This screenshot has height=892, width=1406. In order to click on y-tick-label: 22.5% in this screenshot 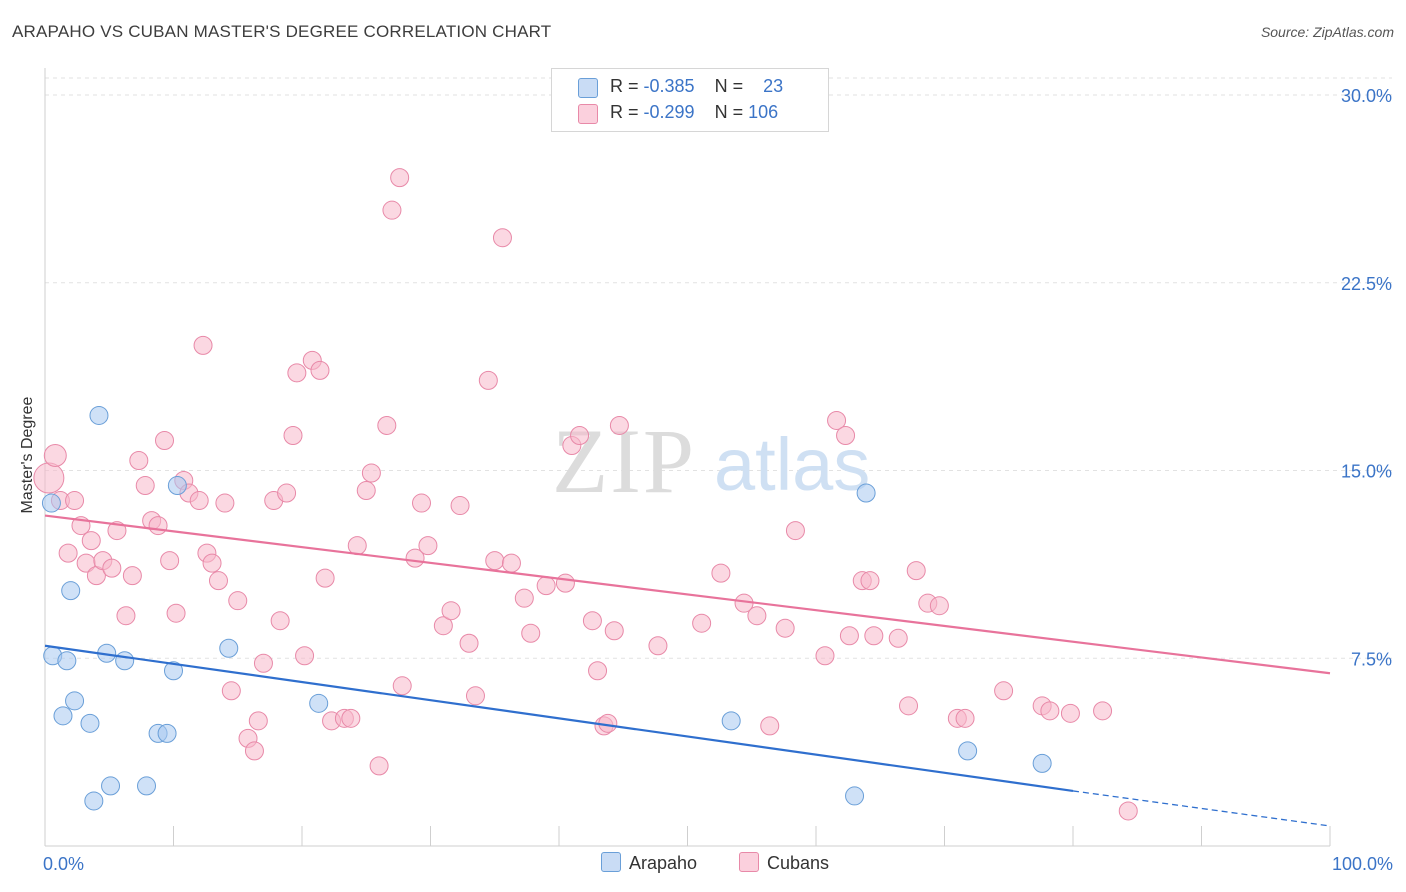, I will do `click(1366, 284)`.